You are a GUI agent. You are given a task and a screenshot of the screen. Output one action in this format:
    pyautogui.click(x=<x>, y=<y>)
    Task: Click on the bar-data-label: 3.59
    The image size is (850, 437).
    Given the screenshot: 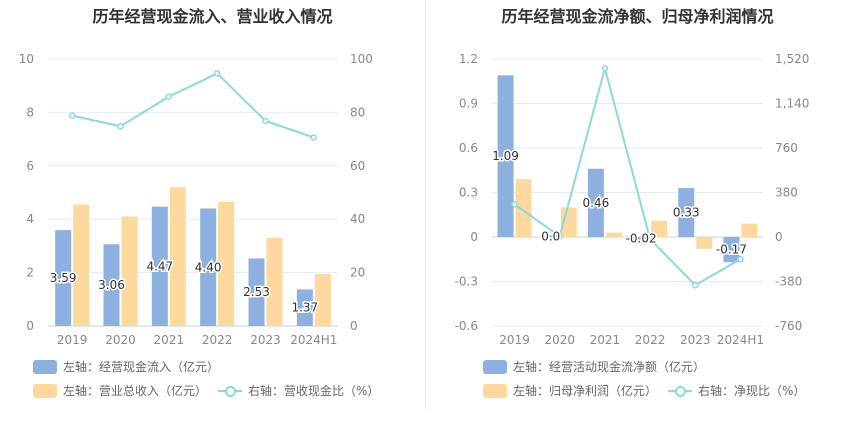 What is the action you would take?
    pyautogui.click(x=63, y=278)
    